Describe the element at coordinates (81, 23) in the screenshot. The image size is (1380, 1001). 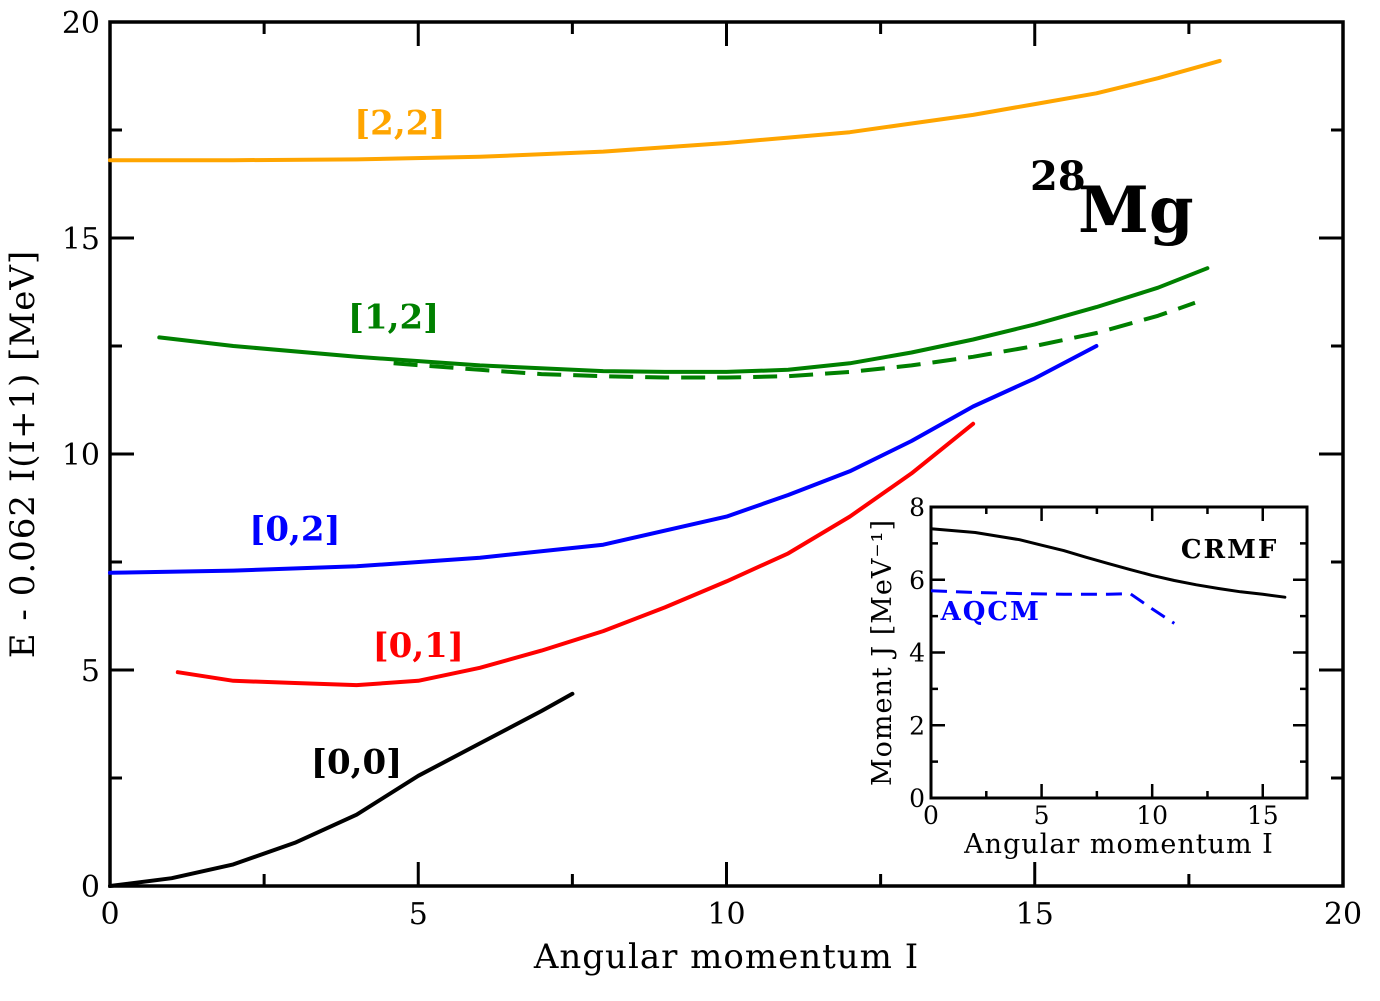
I see `y-tick-label: 20` at that location.